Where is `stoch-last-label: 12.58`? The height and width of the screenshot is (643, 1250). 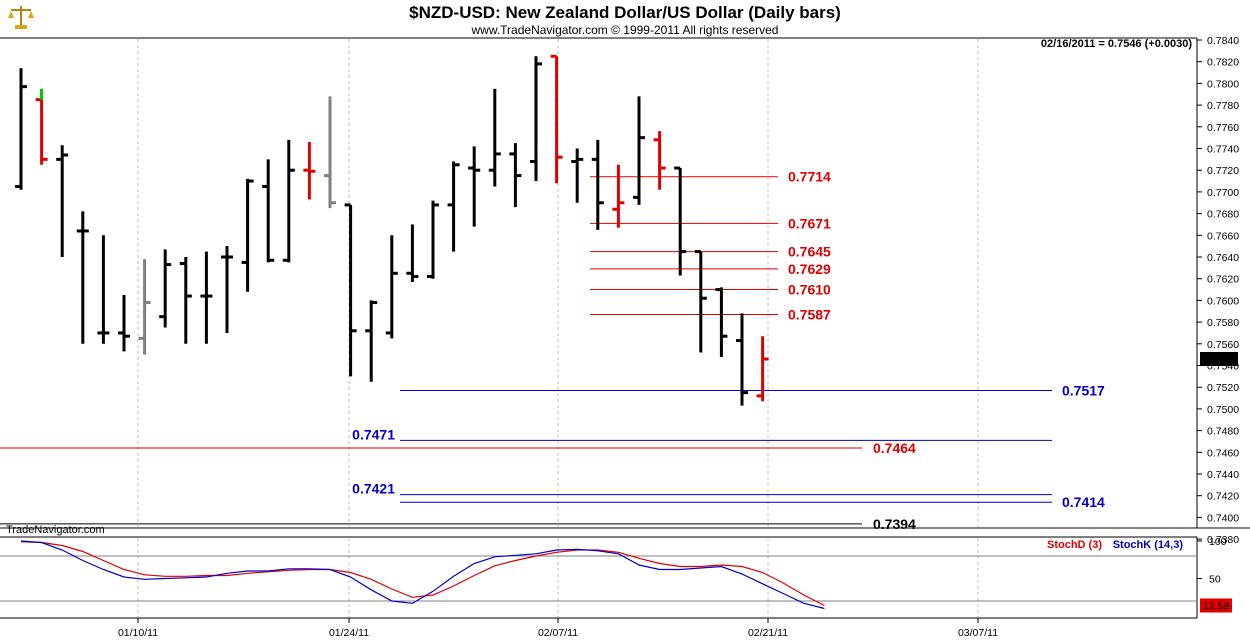
stoch-last-label: 12.58 is located at coordinates (1216, 607).